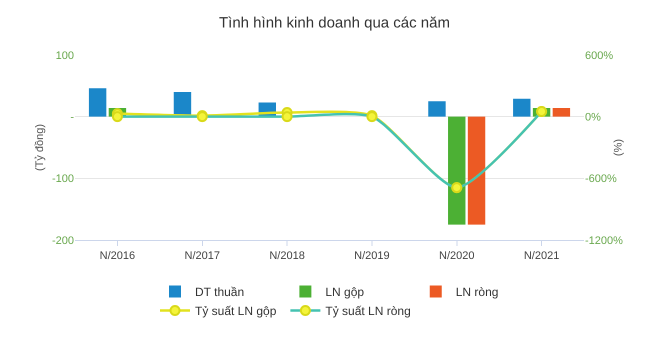 This screenshot has width=669, height=337. I want to click on y2-tick-label: -600%, so click(601, 179).